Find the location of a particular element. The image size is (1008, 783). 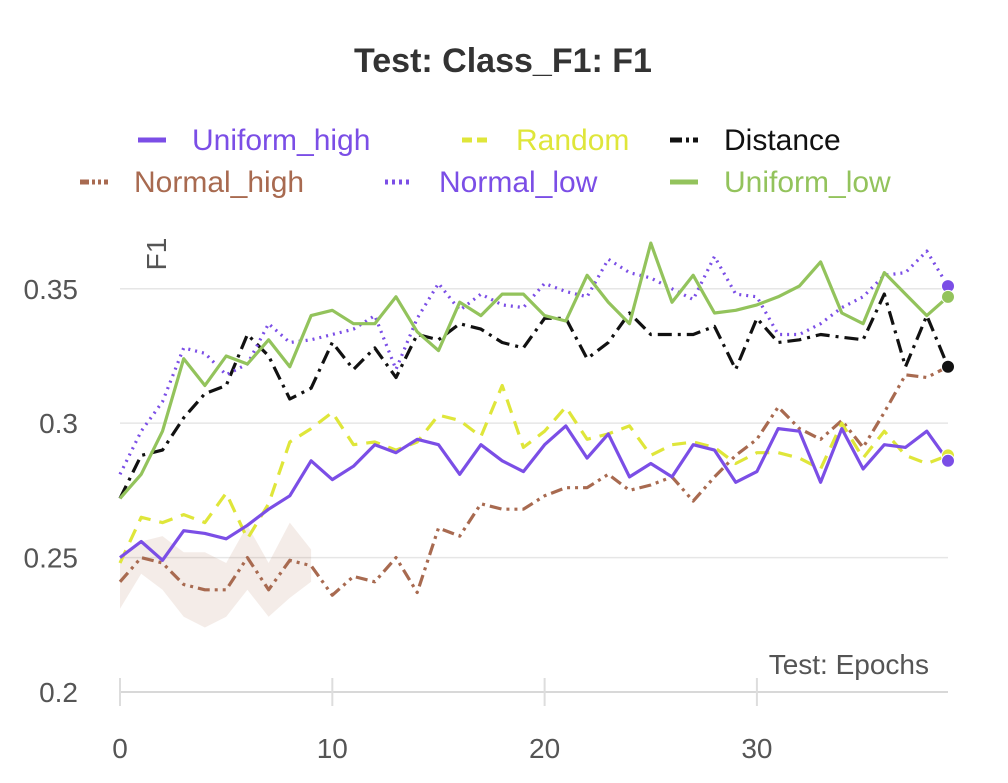

normal-high-band-area is located at coordinates (216, 575).